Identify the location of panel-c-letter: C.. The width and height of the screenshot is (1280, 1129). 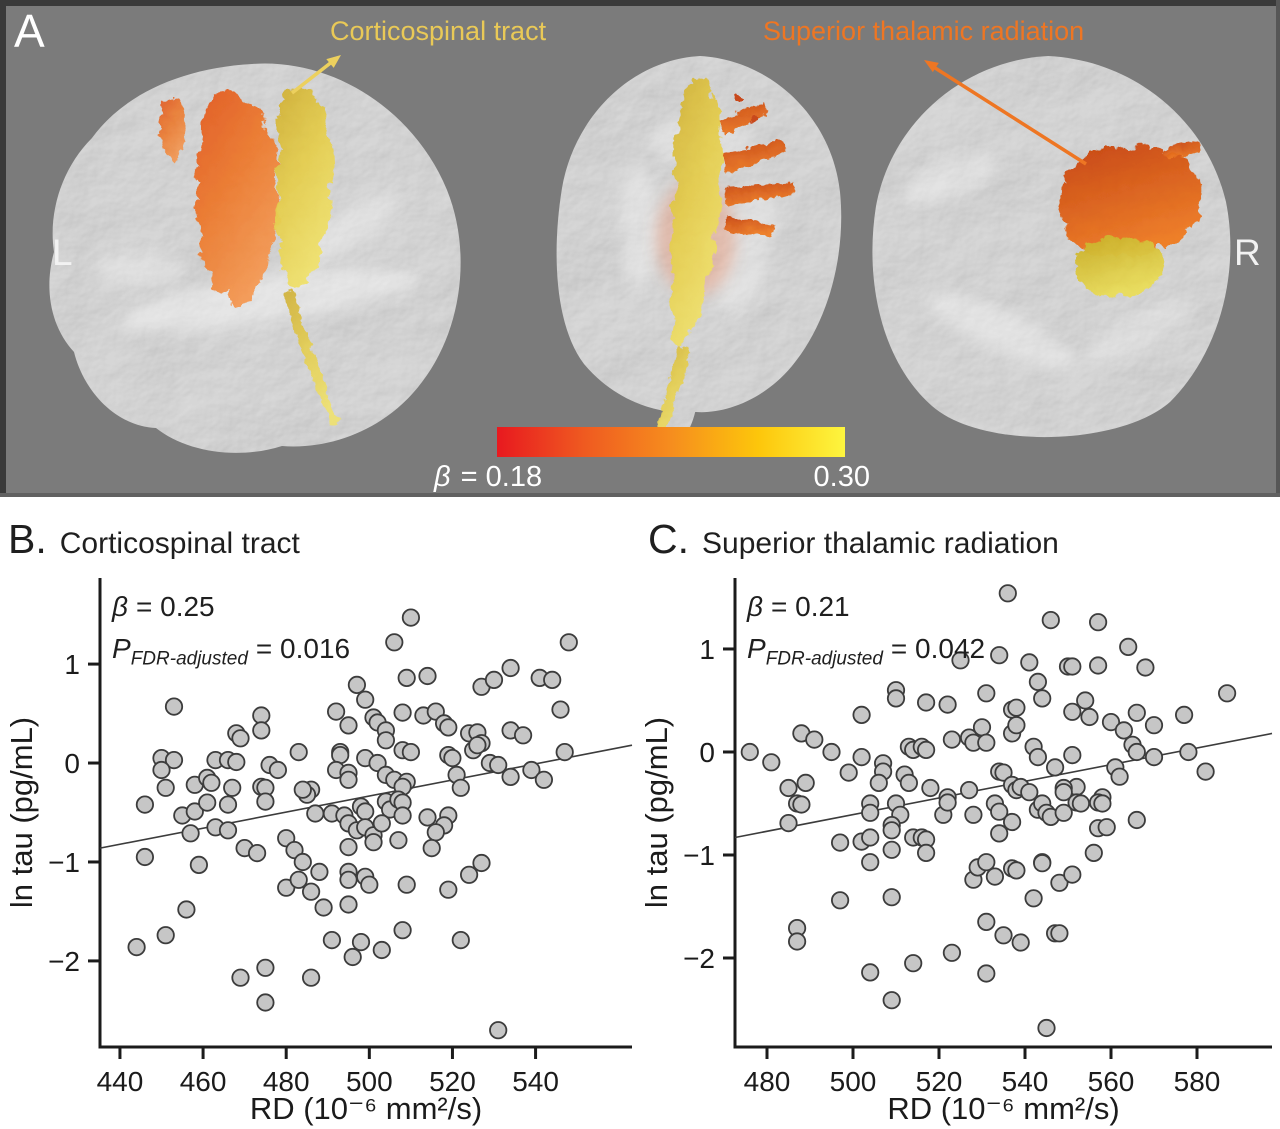
(668, 539).